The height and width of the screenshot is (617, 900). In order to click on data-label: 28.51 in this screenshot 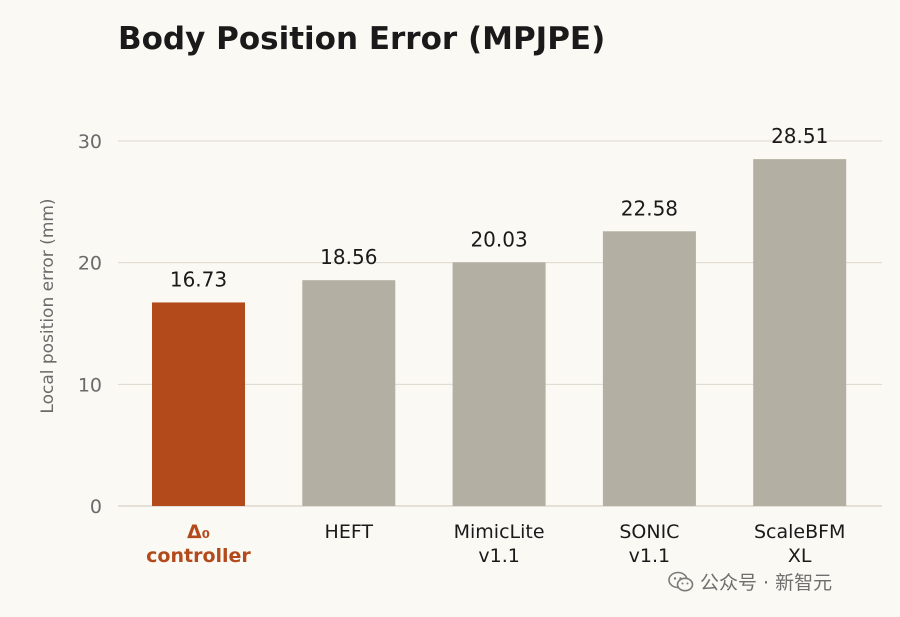, I will do `click(799, 136)`.